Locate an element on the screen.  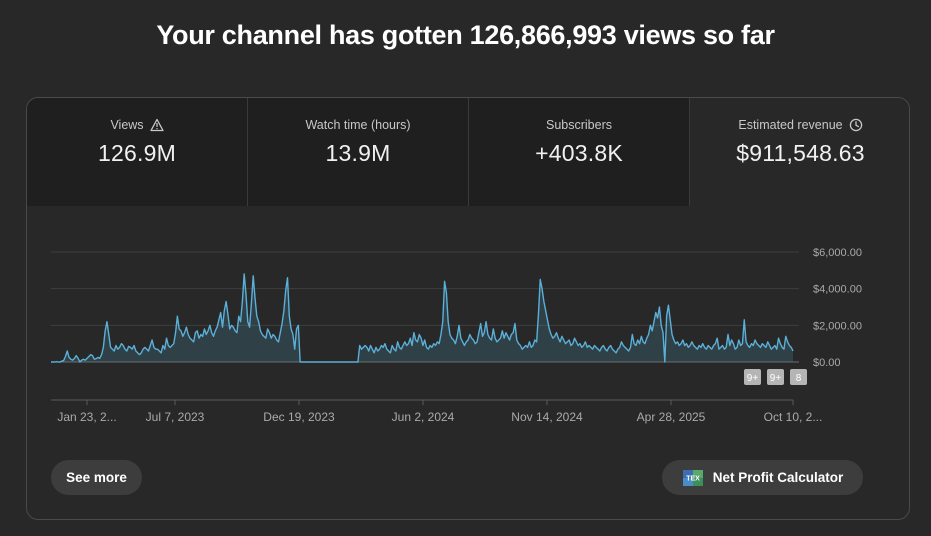
metric-value-watch-time: 13.9M is located at coordinates (358, 153).